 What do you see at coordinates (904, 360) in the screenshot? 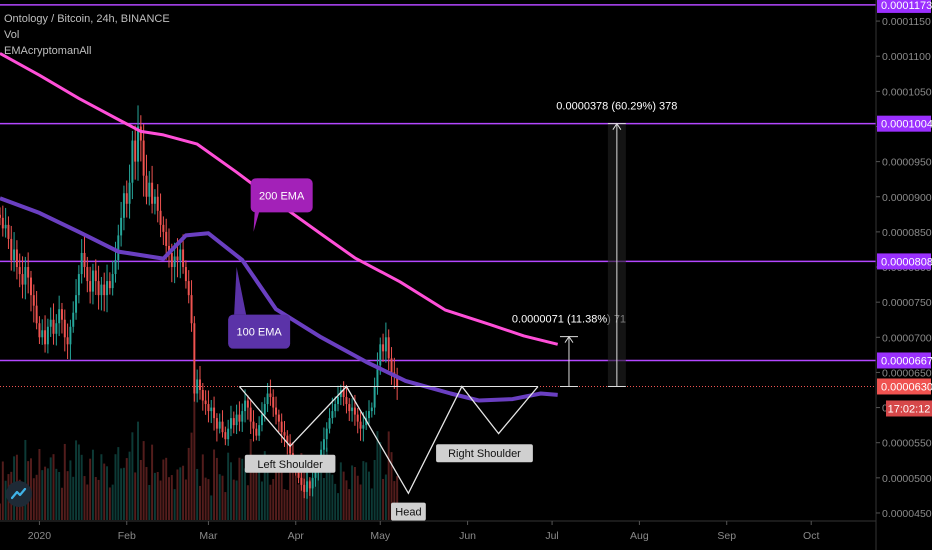
I see `price-tag: 0.0000667` at bounding box center [904, 360].